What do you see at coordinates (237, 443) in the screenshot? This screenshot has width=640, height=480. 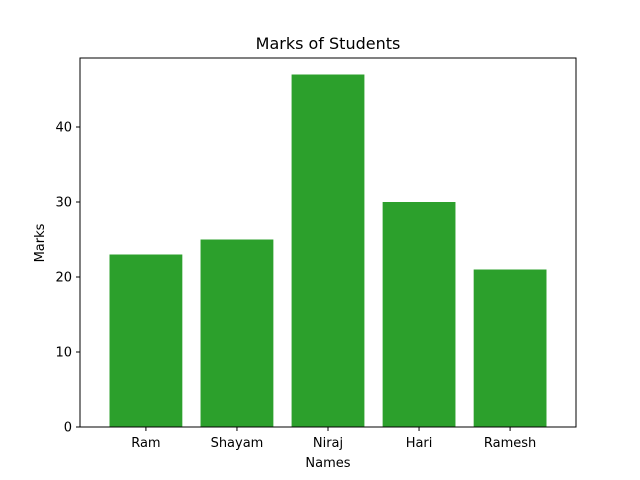 I see `x-tick-label-shayam: Shayam` at bounding box center [237, 443].